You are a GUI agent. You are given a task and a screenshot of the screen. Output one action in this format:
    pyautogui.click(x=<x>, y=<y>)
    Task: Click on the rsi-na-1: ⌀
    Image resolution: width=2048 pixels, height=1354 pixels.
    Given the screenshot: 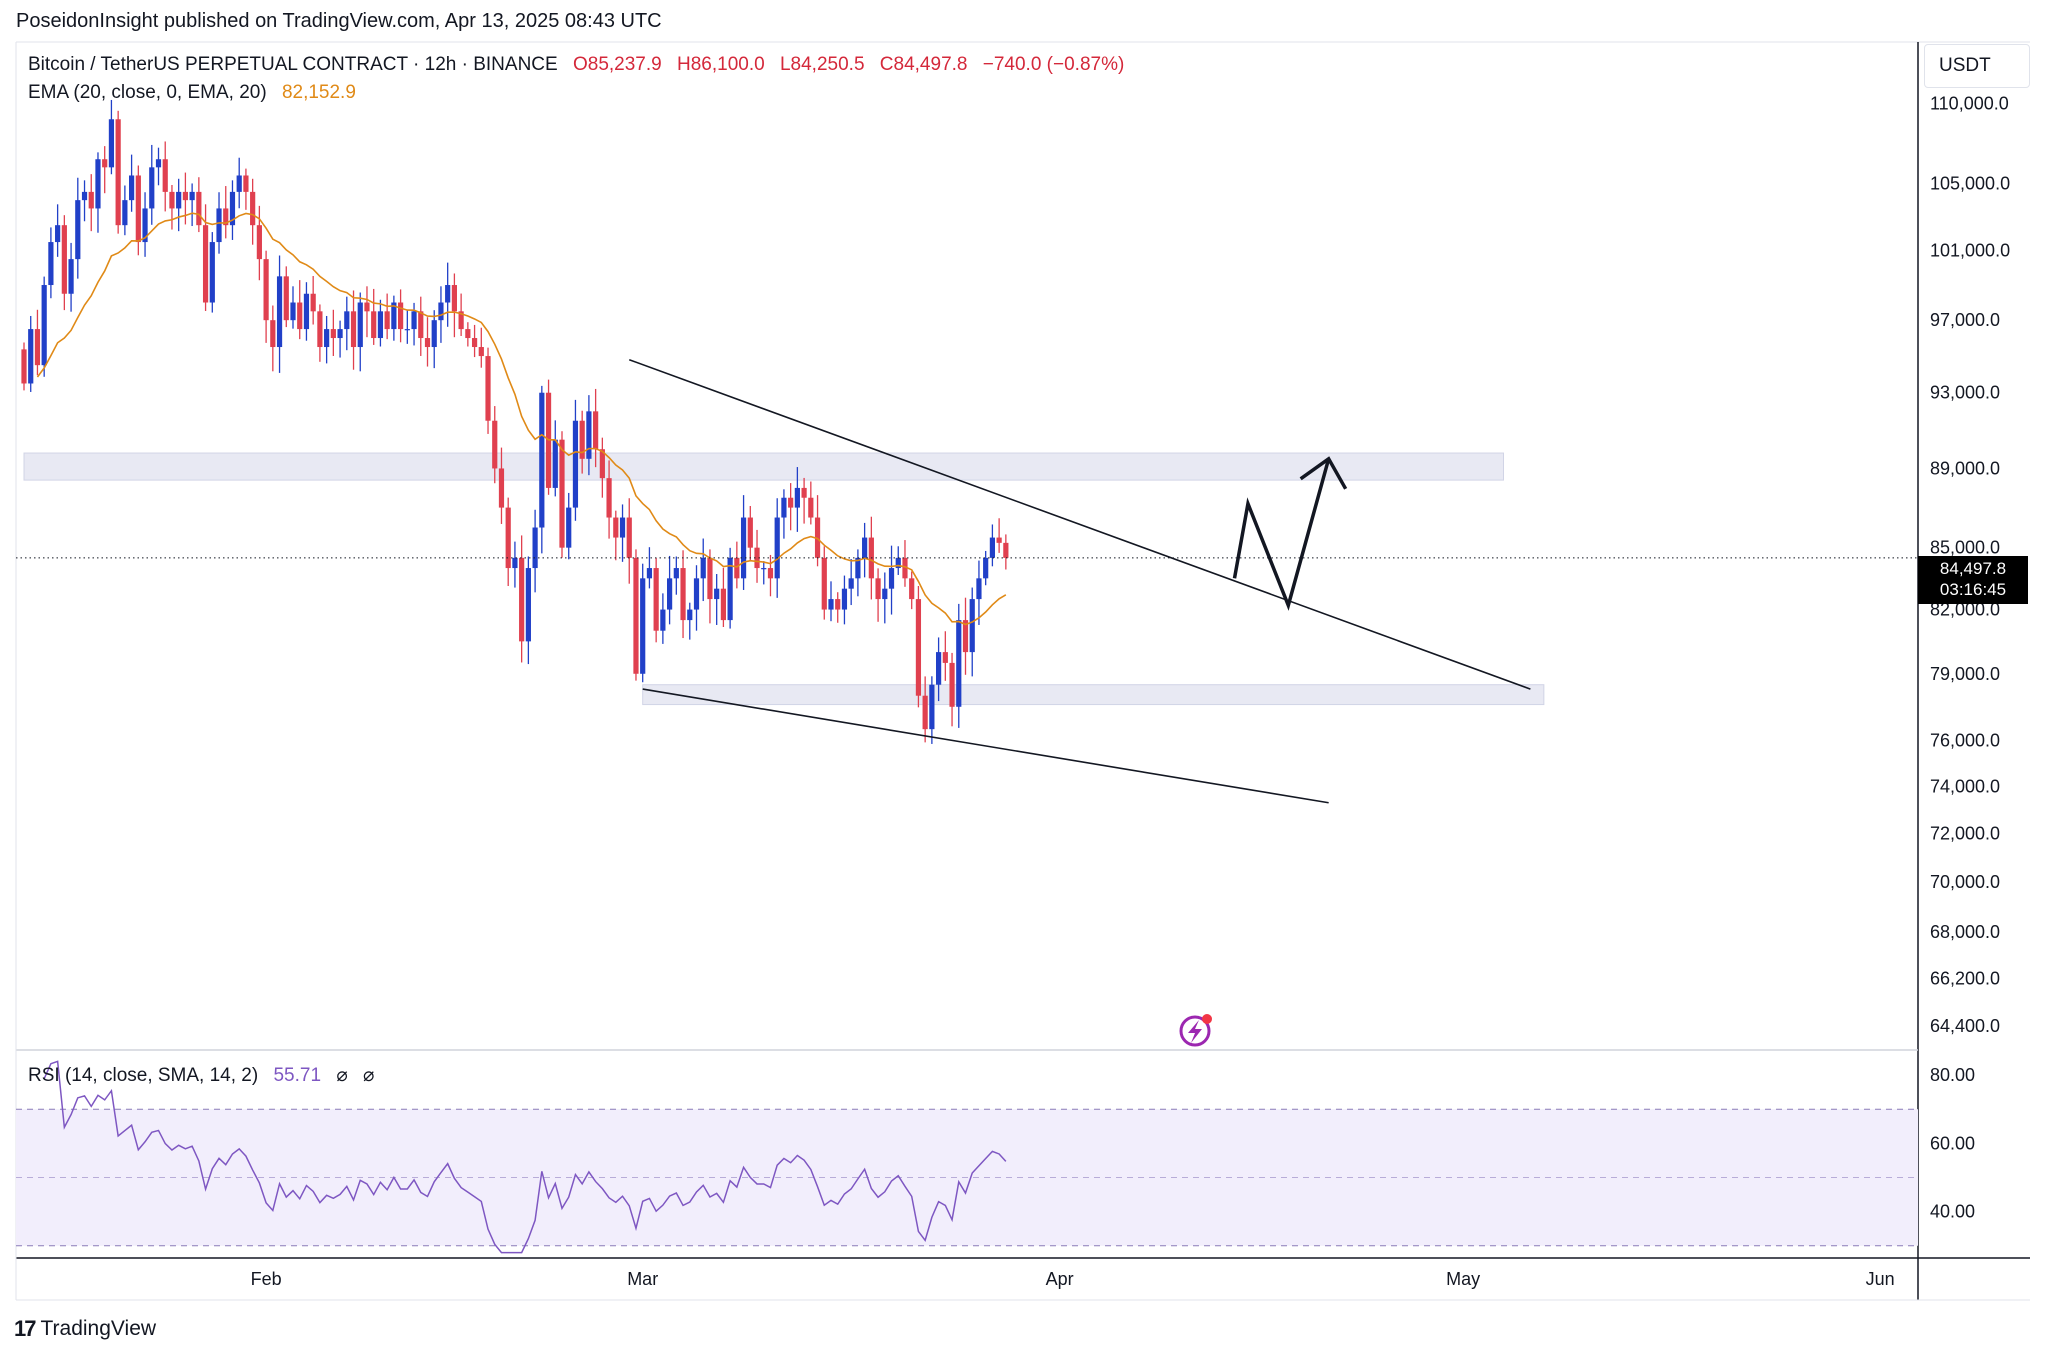 What is the action you would take?
    pyautogui.click(x=342, y=1075)
    